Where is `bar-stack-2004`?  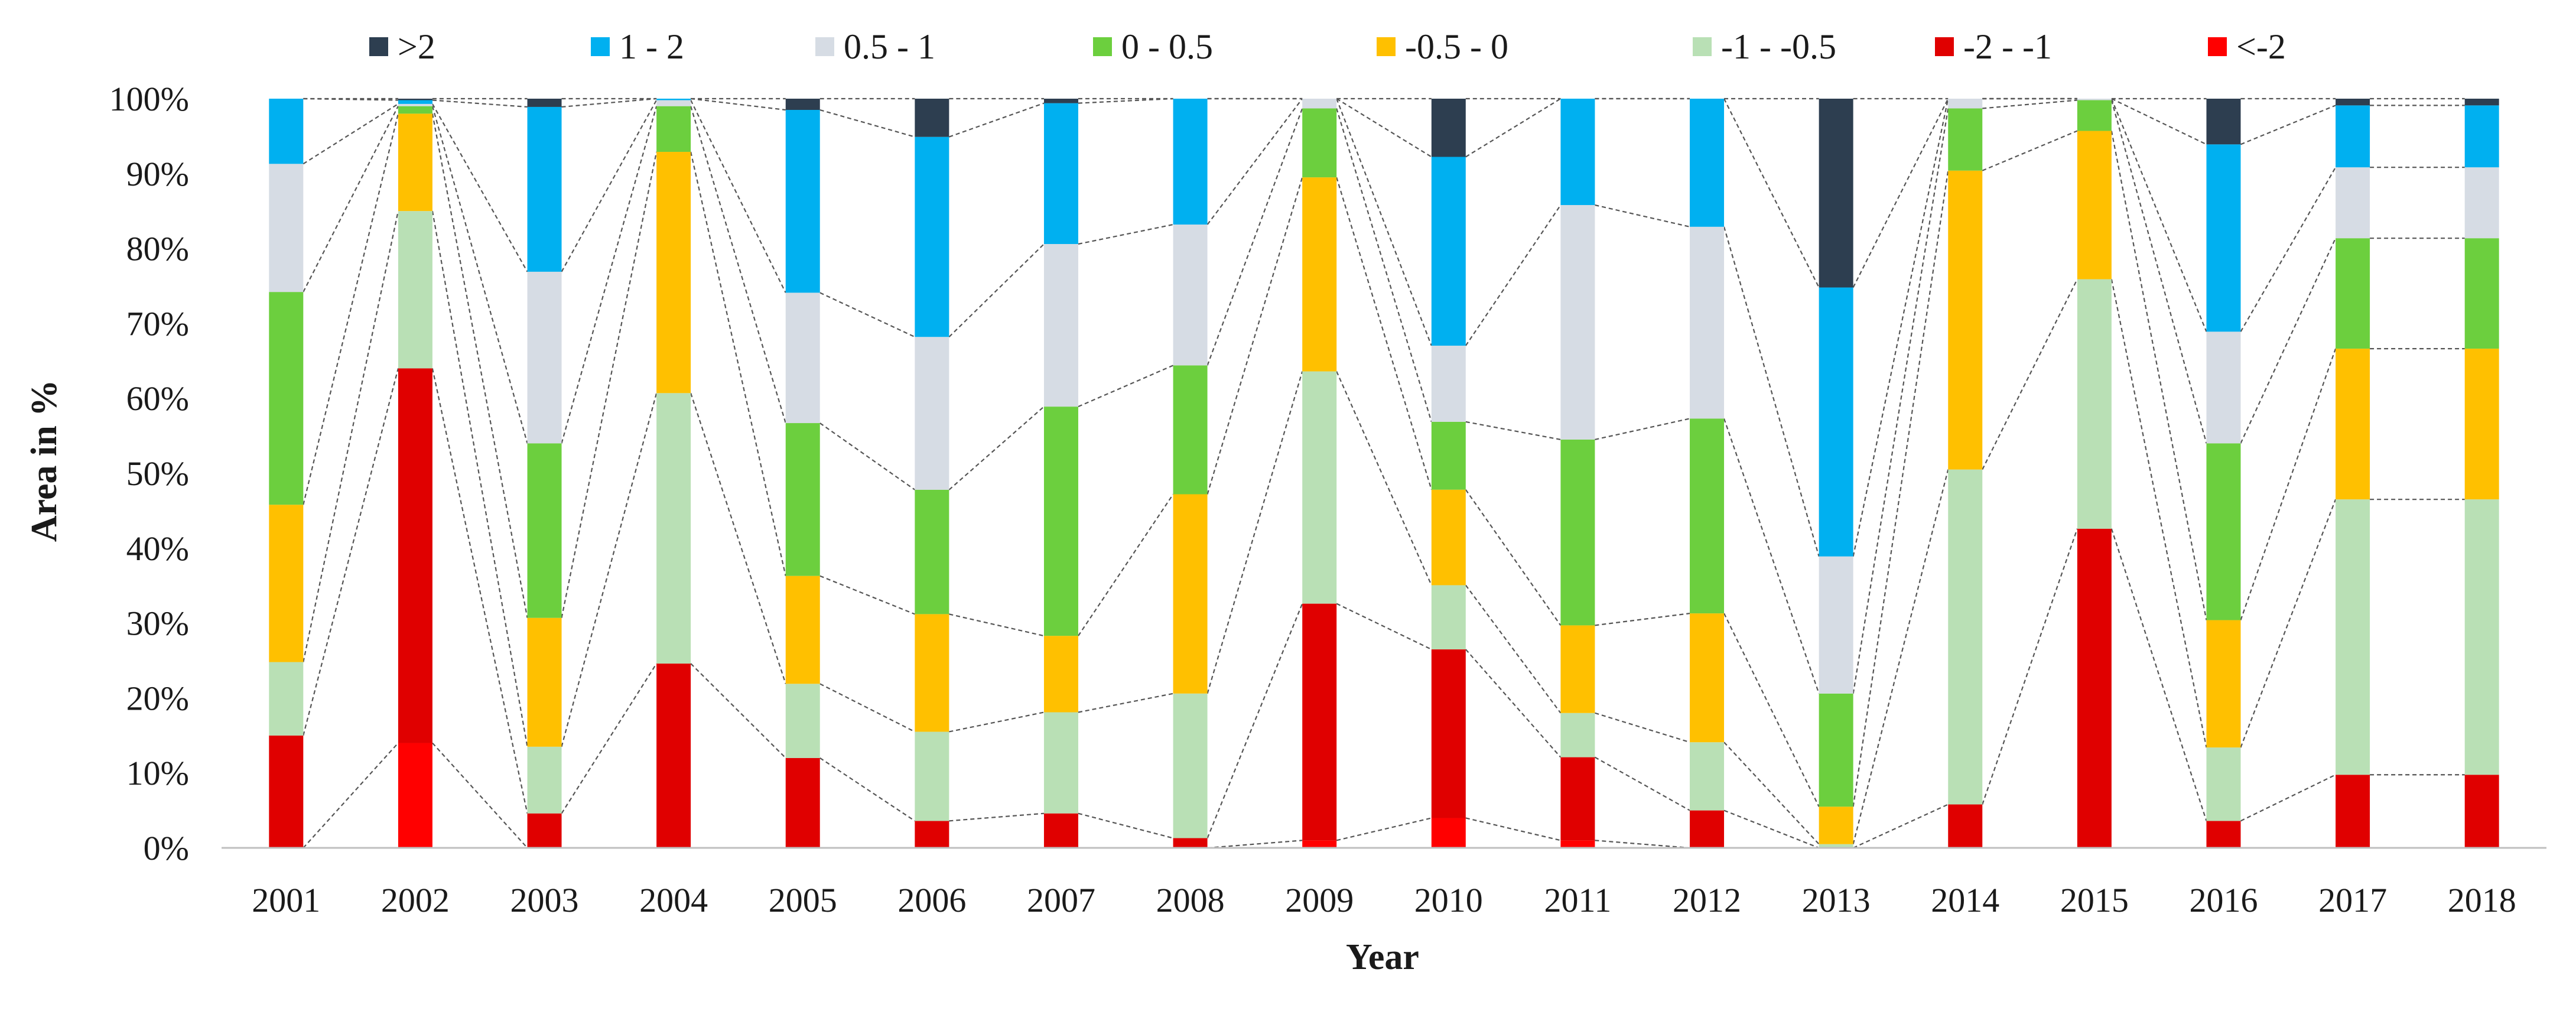 bar-stack-2004 is located at coordinates (673, 474).